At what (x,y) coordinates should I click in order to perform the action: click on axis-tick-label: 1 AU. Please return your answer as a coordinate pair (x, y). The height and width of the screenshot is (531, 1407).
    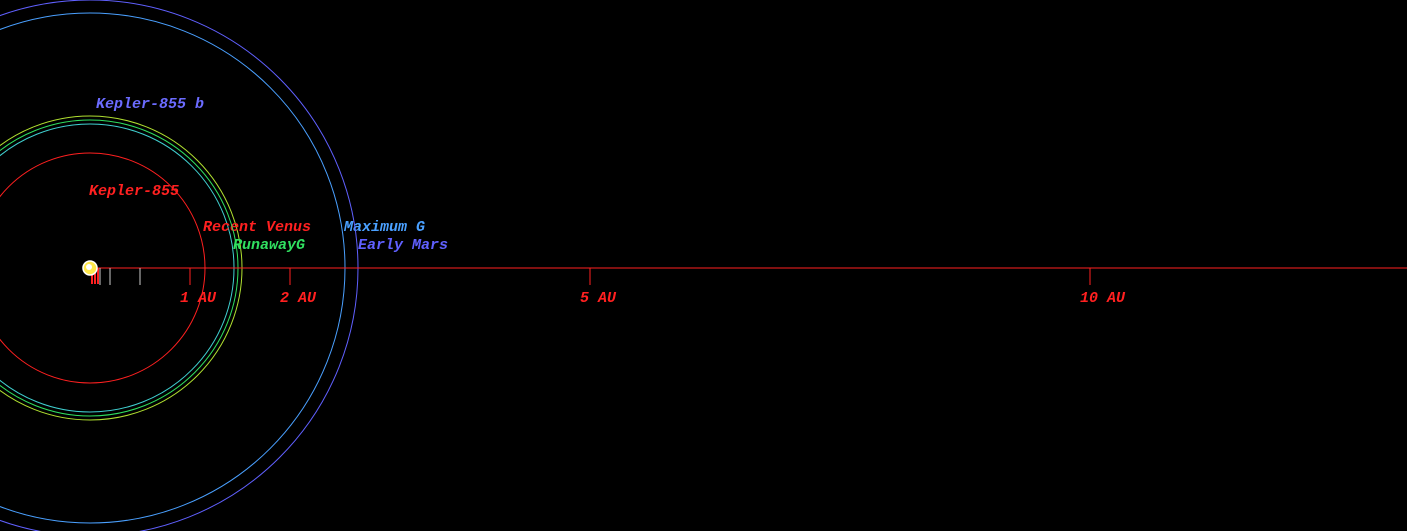
    Looking at the image, I should click on (198, 298).